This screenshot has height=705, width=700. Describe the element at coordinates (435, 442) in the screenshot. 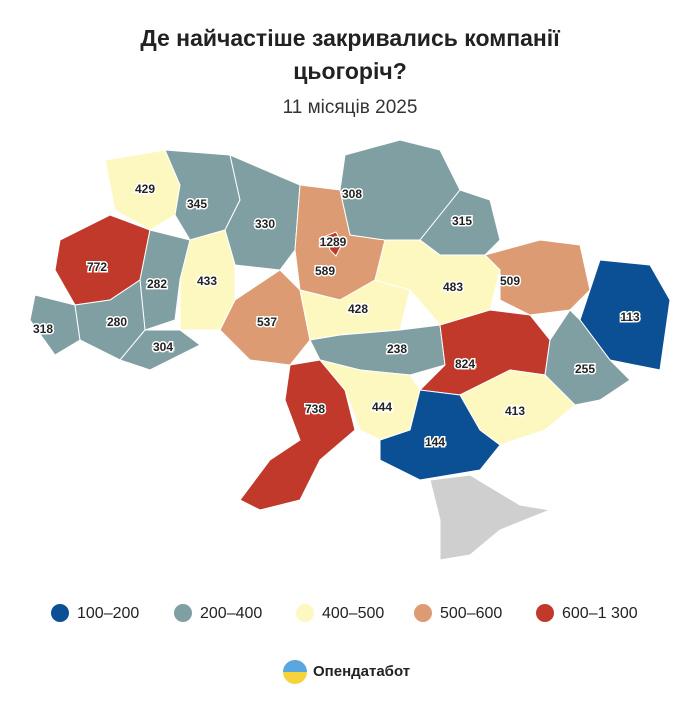

I see `region-value: 144` at that location.